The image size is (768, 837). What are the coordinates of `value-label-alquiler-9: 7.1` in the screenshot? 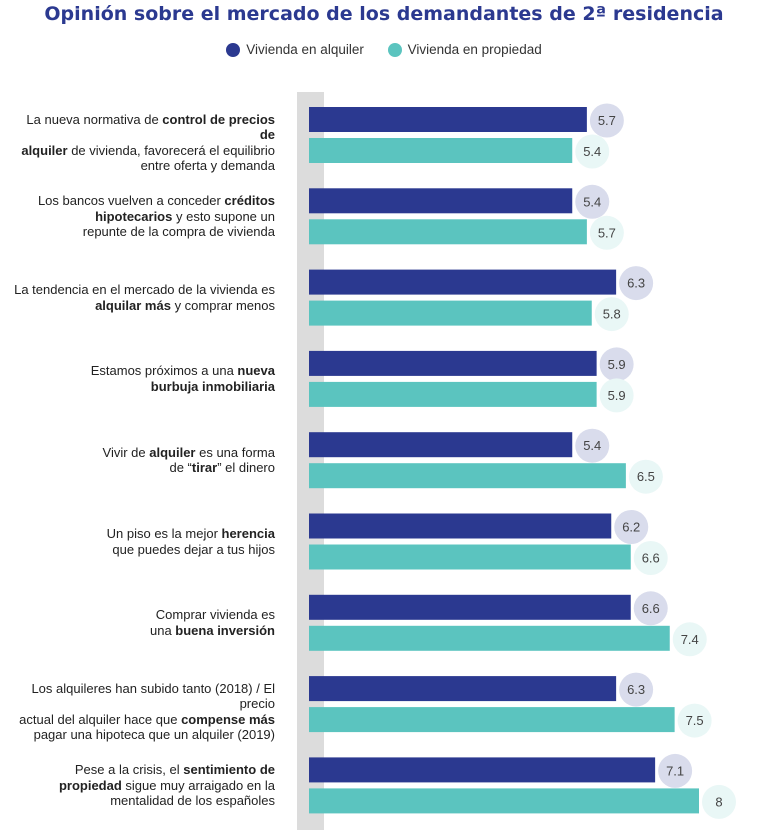 It's located at (675, 770).